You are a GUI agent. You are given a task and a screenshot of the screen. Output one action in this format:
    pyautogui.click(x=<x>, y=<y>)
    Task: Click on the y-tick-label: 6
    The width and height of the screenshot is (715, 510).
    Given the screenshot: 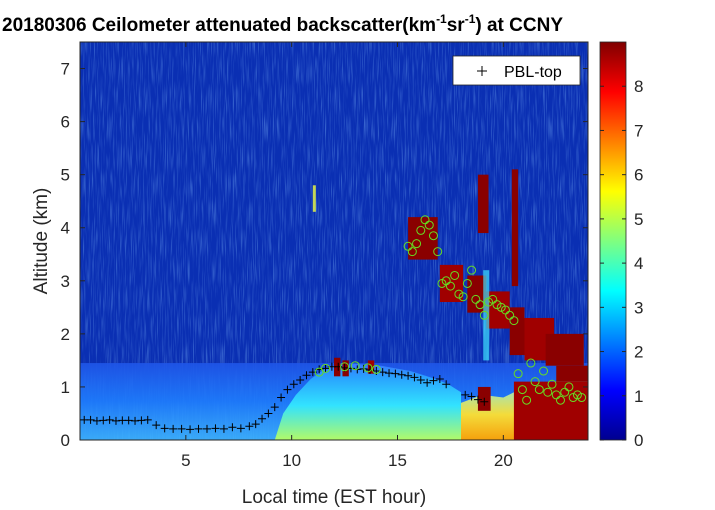 What is the action you would take?
    pyautogui.click(x=65, y=122)
    